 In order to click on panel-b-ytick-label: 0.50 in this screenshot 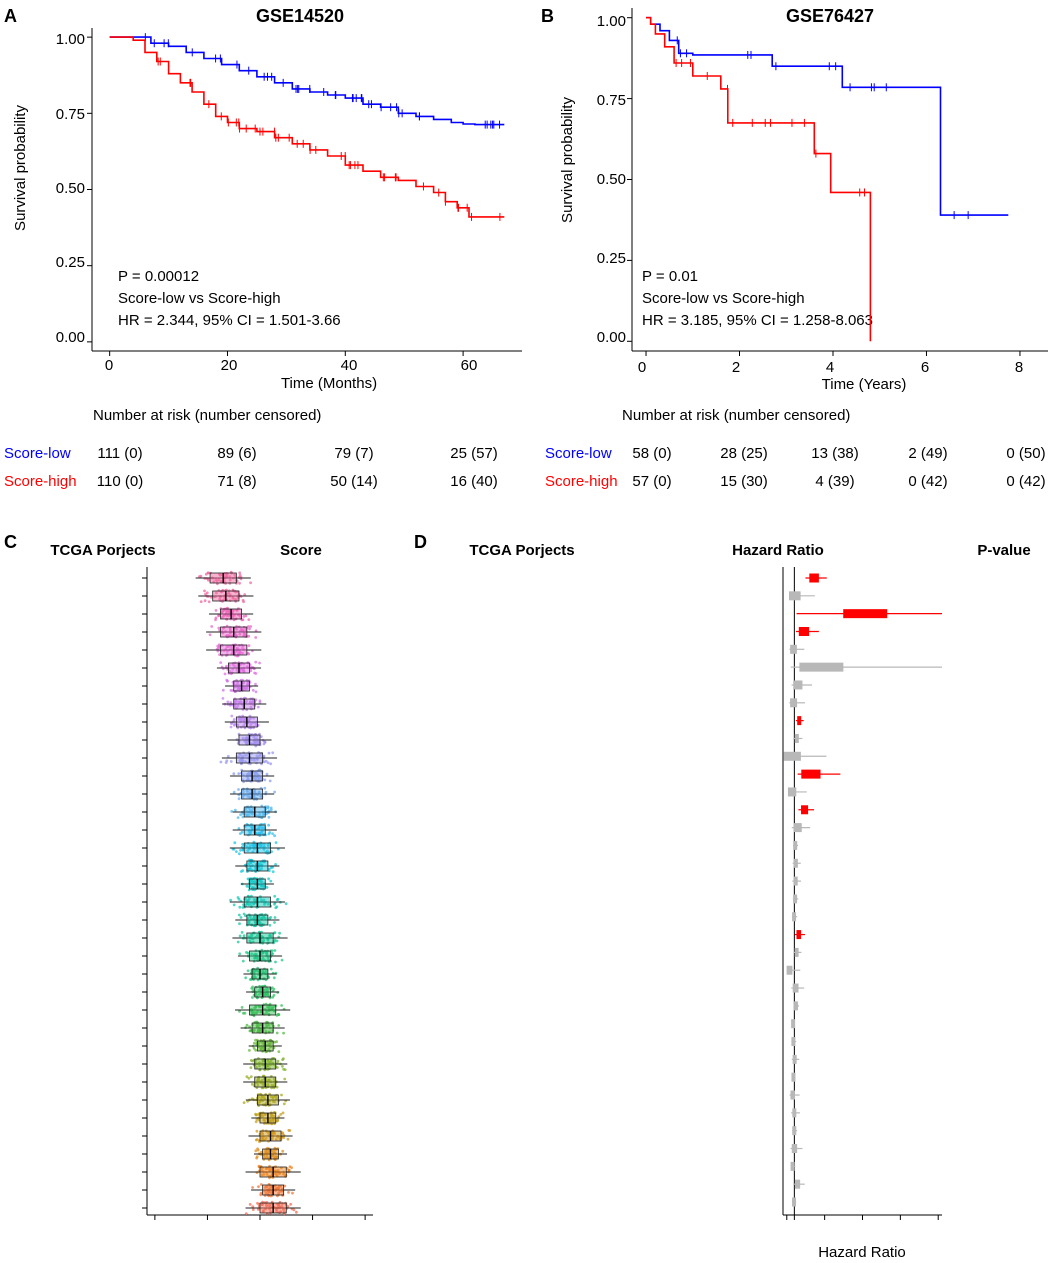, I will do `click(611, 179)`.